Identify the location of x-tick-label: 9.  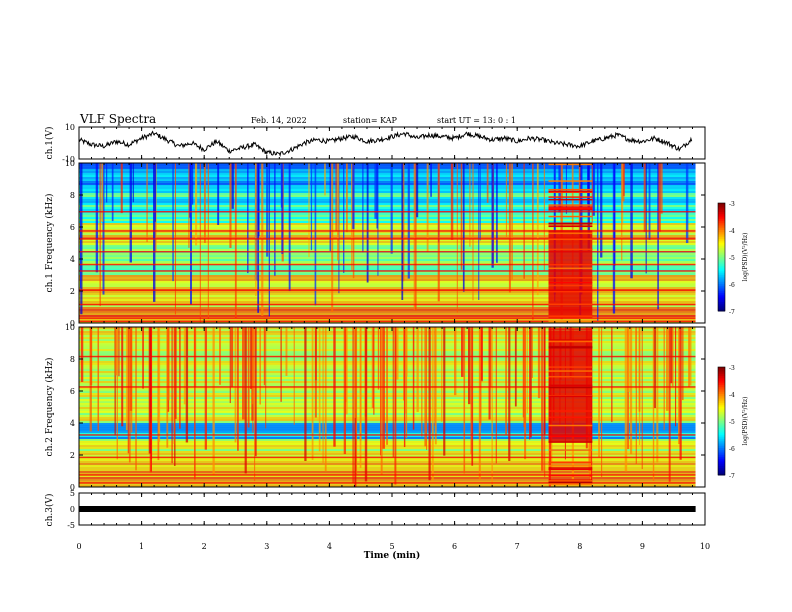
(642, 546).